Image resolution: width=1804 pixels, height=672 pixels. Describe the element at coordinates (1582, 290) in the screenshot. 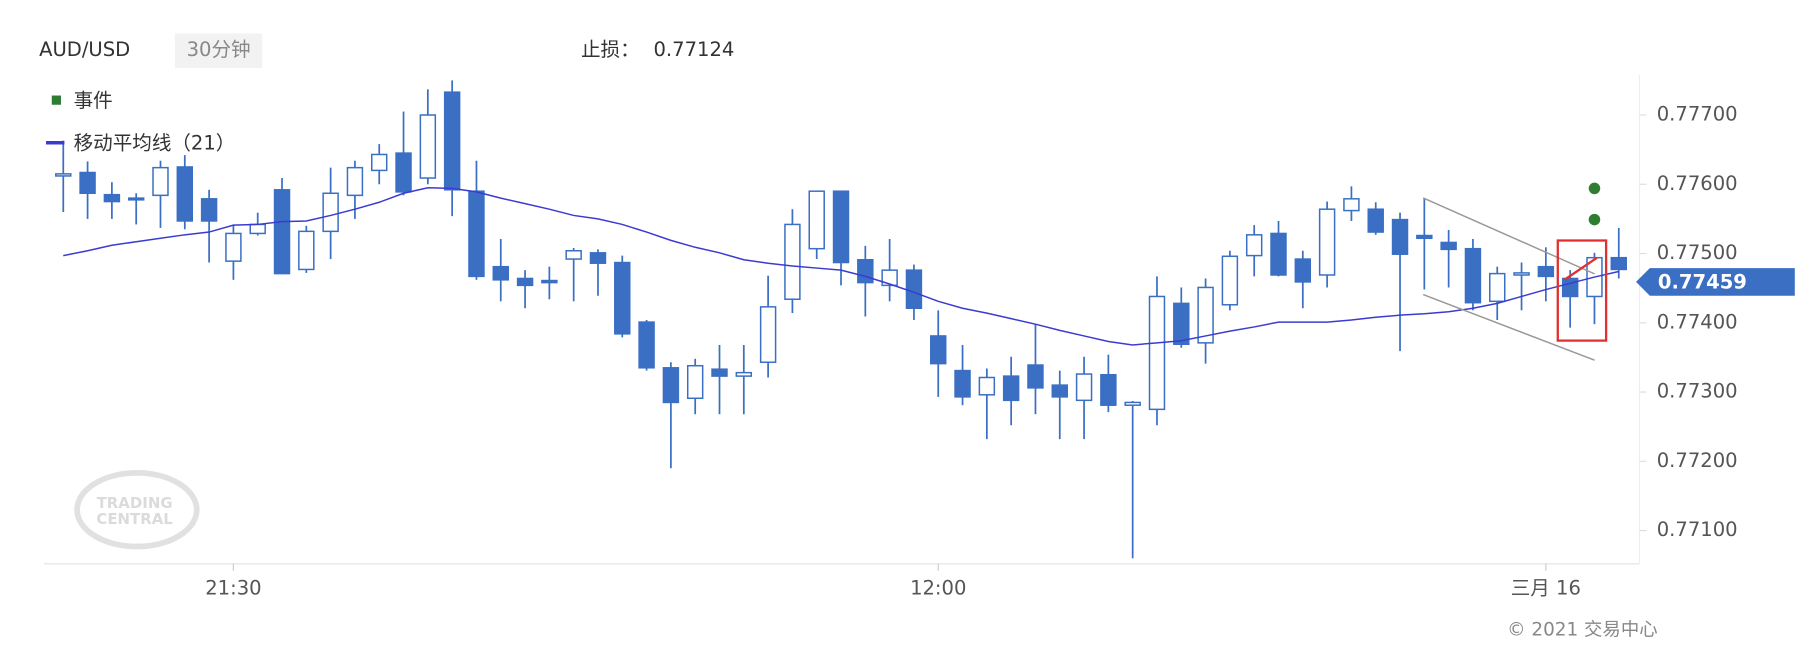

I see `highlight-box` at that location.